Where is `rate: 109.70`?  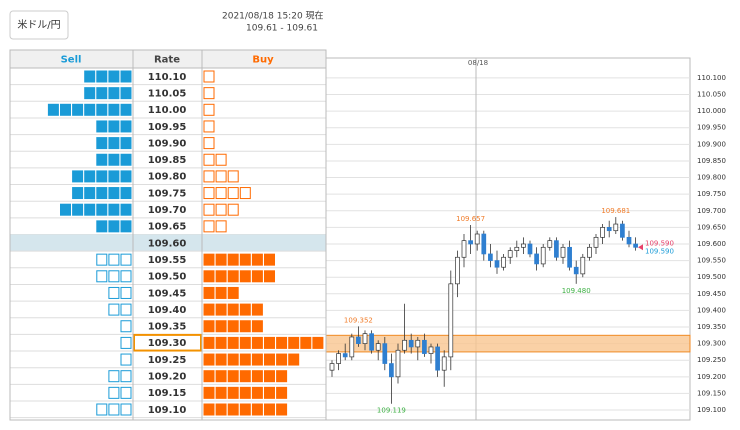 rate: 109.70 is located at coordinates (167, 210).